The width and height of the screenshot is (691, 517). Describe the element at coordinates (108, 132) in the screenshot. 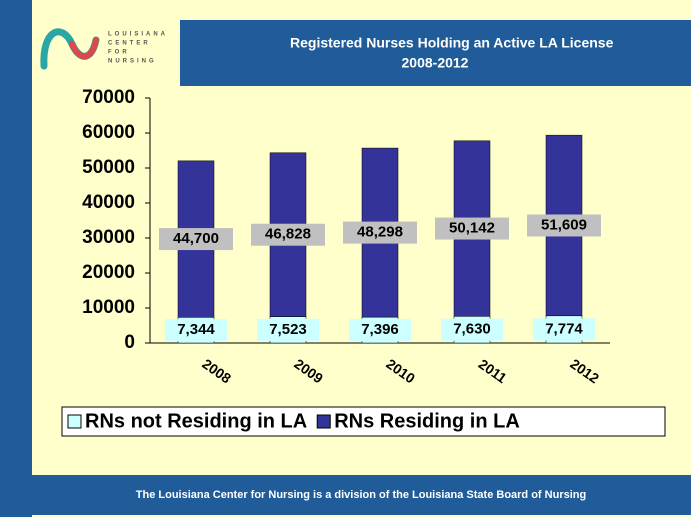

I see `y-tick-label: 60000` at that location.